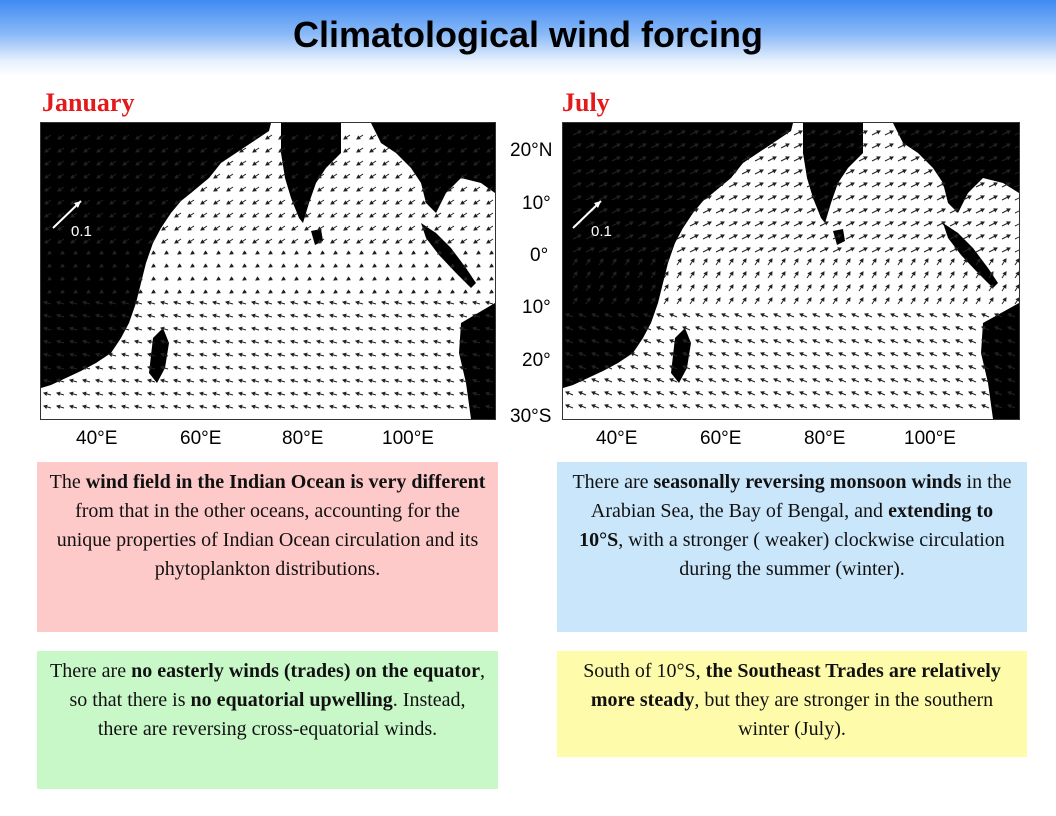  Describe the element at coordinates (531, 416) in the screenshot. I see `lat-label-30s: 30°S` at that location.